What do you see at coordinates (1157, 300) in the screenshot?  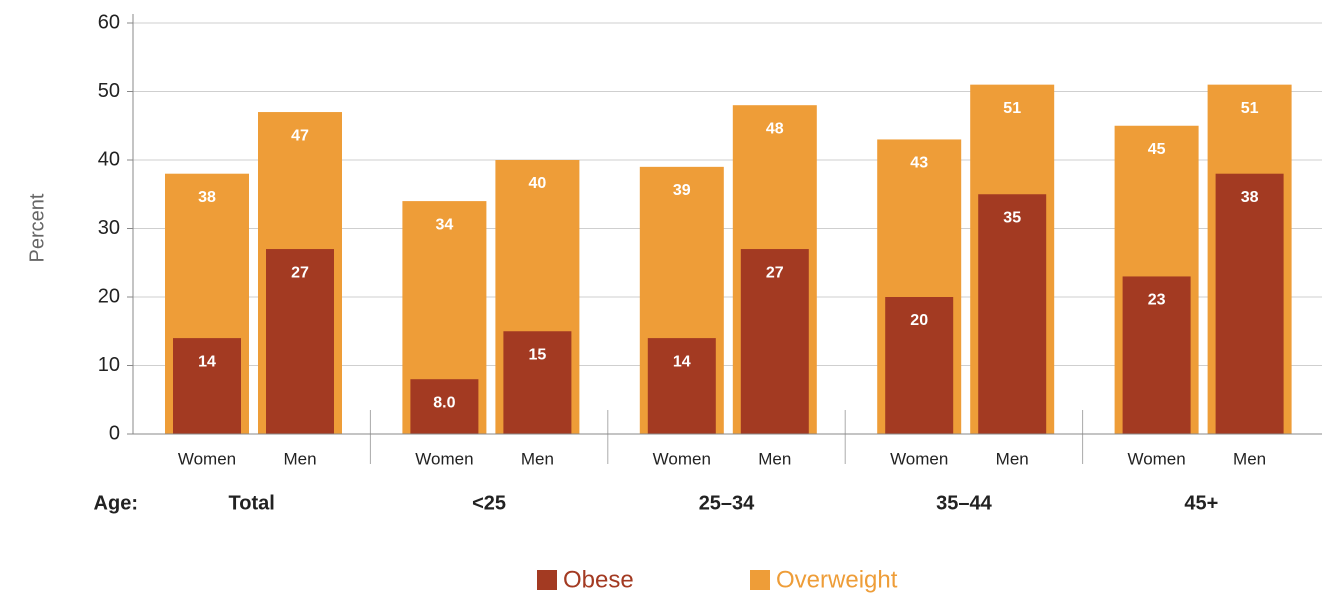 I see `value-label: 23` at bounding box center [1157, 300].